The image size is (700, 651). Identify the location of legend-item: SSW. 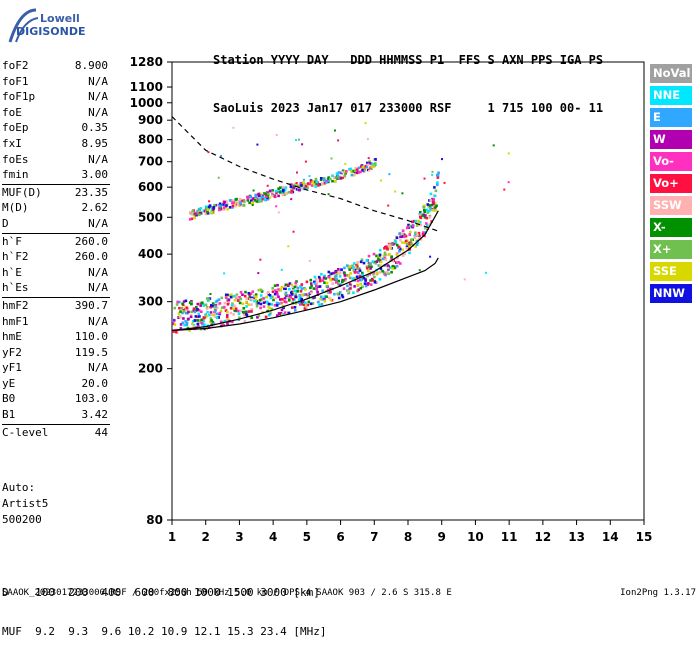
(671, 205).